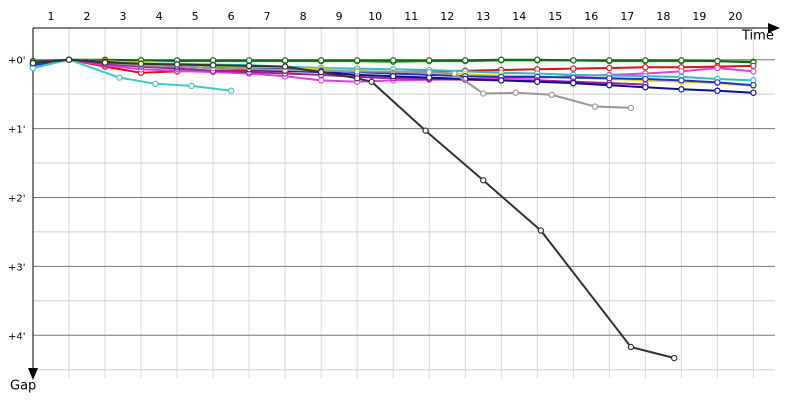 The height and width of the screenshot is (400, 800). Describe the element at coordinates (303, 16) in the screenshot. I see `x-tick-label: 8` at that location.